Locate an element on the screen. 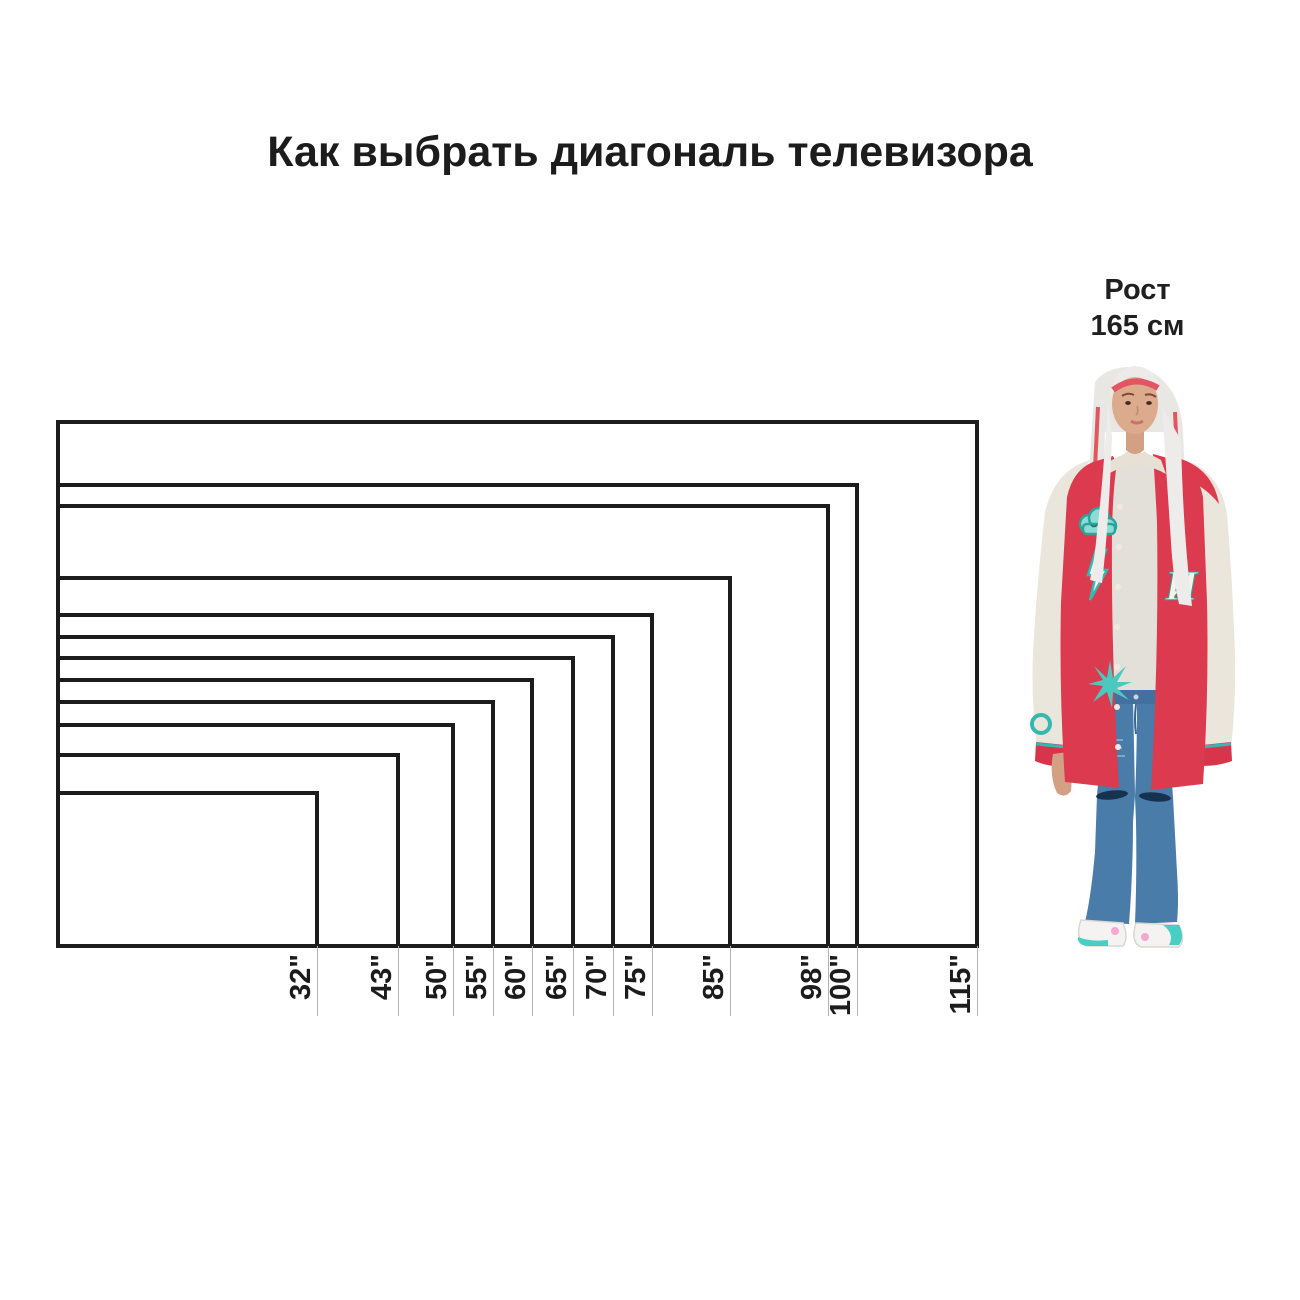  person-height-caption: Рост 165 см is located at coordinates (1137, 308).